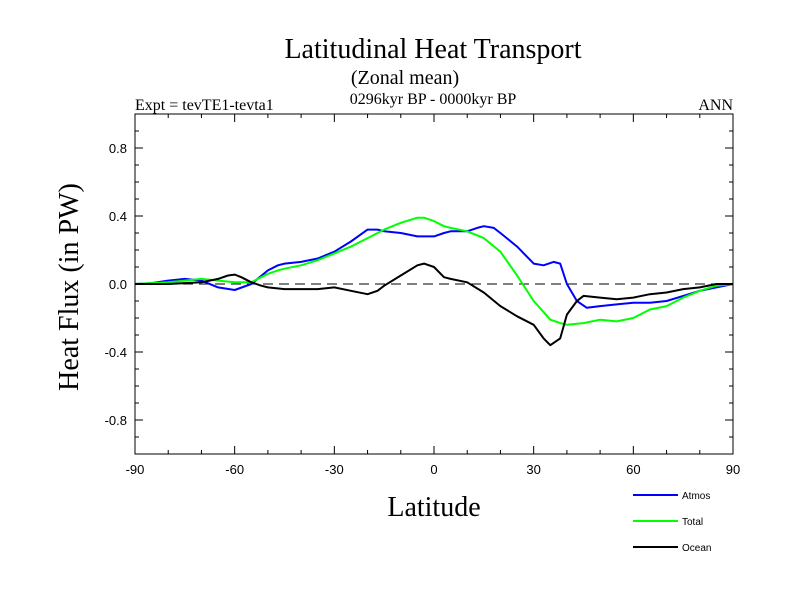 This screenshot has height=600, width=800. What do you see at coordinates (433, 507) in the screenshot?
I see `x-axis-label: Latitude` at bounding box center [433, 507].